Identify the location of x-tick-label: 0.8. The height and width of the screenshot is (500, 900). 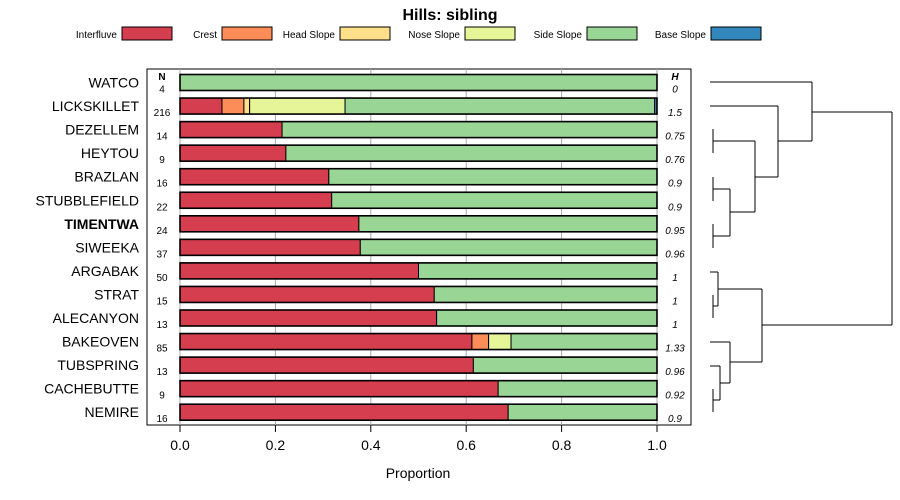
(562, 445).